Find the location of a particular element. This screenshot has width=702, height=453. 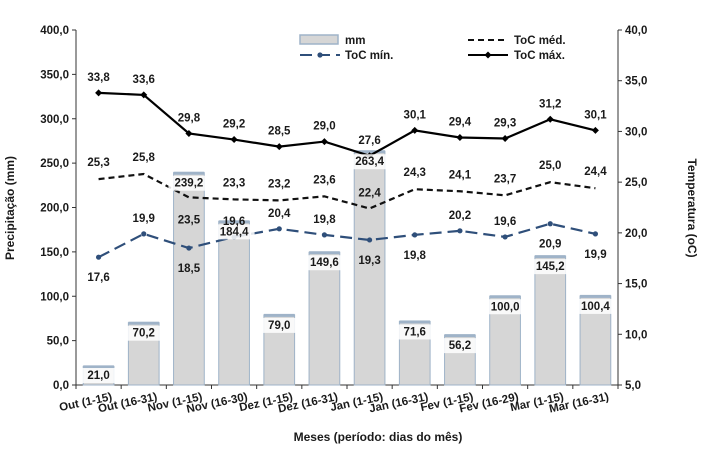

y2-tick-label: 20,0 is located at coordinates (636, 234).